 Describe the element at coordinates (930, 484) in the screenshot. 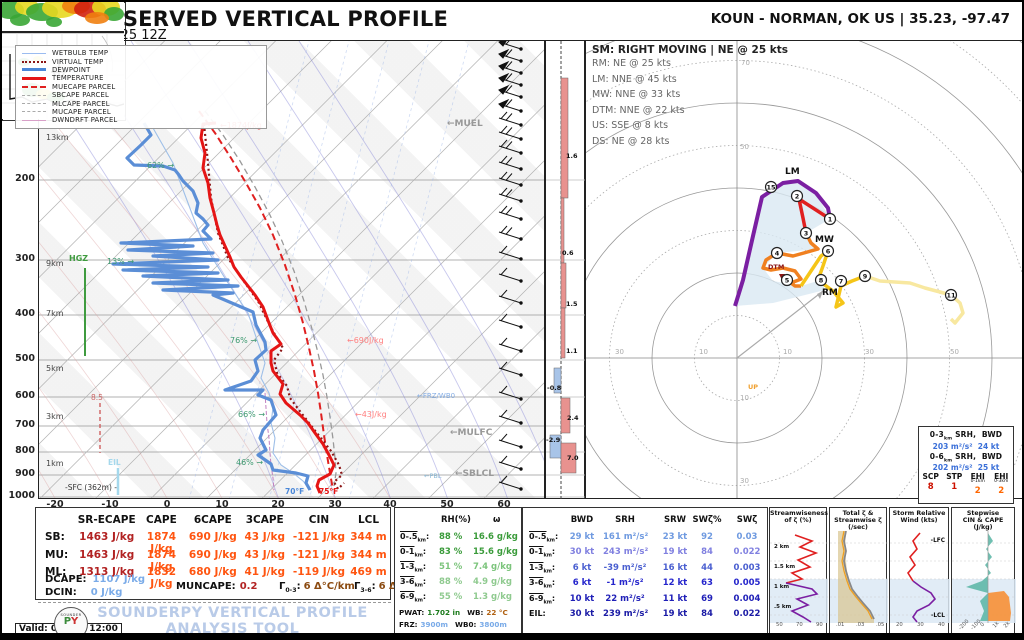

I see `index-cell: SCP 8` at that location.